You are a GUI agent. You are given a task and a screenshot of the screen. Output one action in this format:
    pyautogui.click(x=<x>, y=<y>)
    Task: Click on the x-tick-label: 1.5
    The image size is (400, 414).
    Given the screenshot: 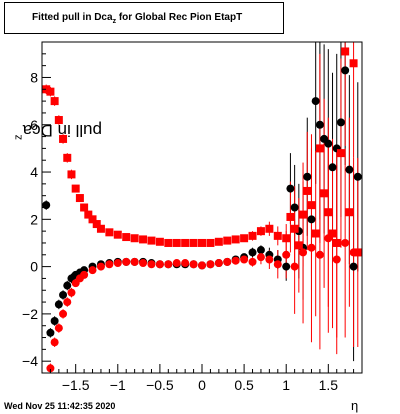 What is the action you would take?
    pyautogui.click(x=329, y=385)
    